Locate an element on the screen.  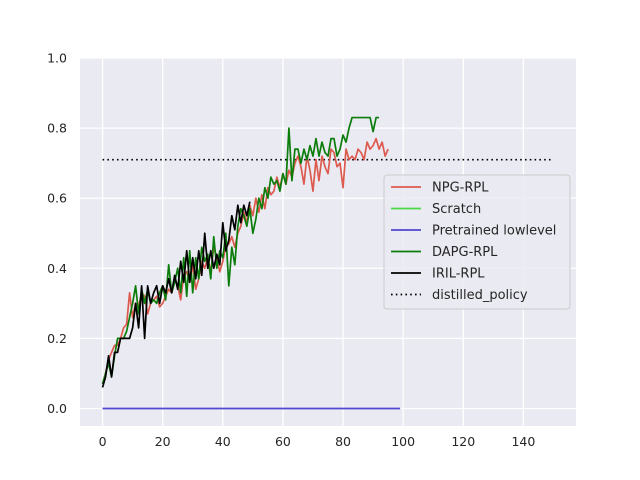
x-tick-label: 0 is located at coordinates (103, 441).